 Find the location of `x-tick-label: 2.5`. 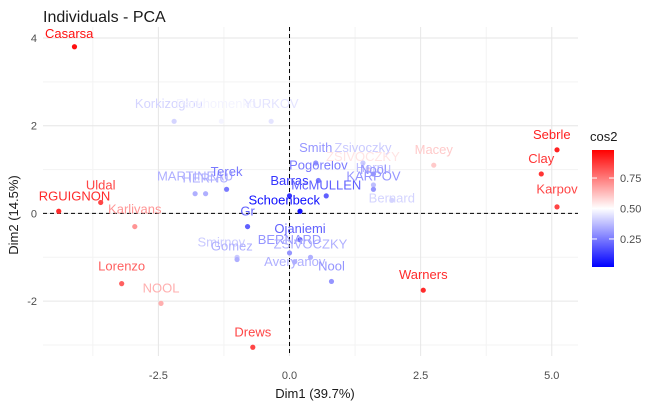

x-tick-label: 2.5 is located at coordinates (420, 376).